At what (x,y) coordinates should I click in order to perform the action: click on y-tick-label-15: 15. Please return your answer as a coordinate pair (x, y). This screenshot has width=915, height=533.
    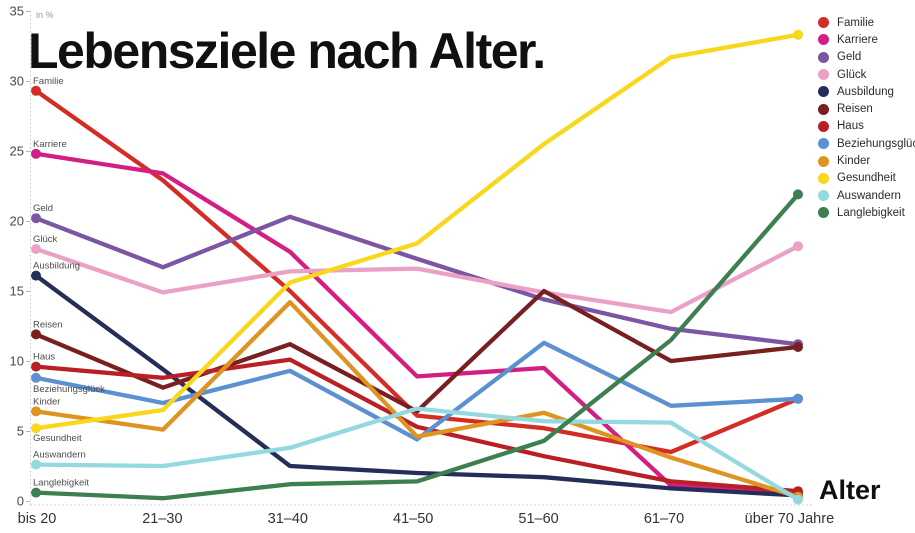
    Looking at the image, I should click on (17, 291).